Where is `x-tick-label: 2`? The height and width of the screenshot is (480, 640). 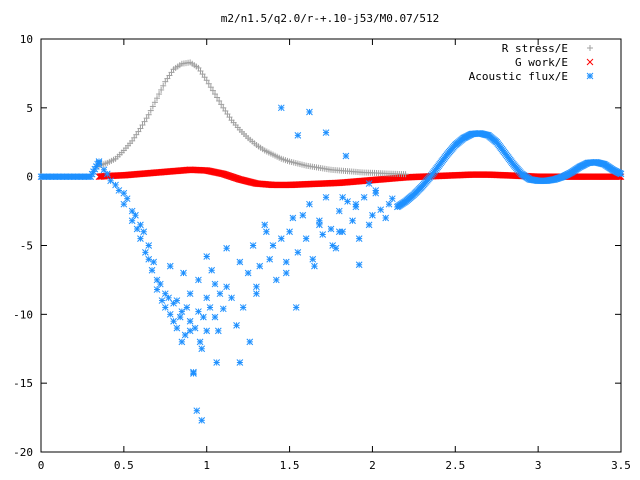 x-tick-label: 2 is located at coordinates (372, 465).